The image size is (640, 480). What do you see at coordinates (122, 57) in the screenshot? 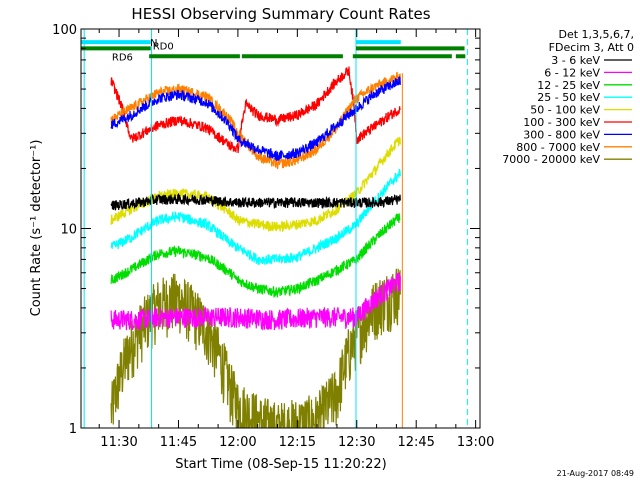
I see `flag-label-2: RD6` at bounding box center [122, 57].